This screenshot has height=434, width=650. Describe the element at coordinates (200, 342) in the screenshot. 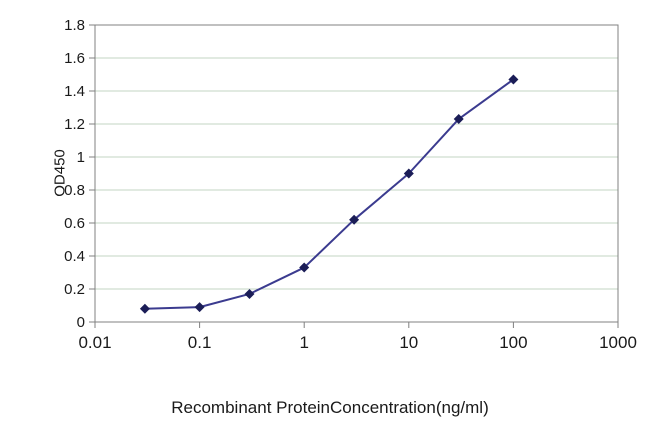

I see `x-tick-label: 0.1` at that location.